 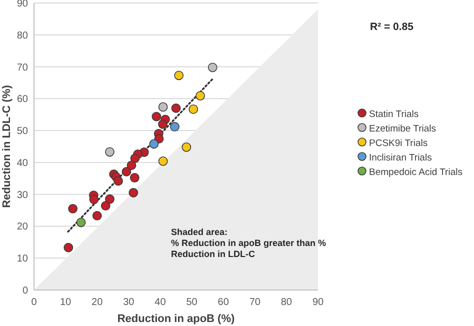 I want to click on x-tick-label: 30, so click(x=129, y=302).